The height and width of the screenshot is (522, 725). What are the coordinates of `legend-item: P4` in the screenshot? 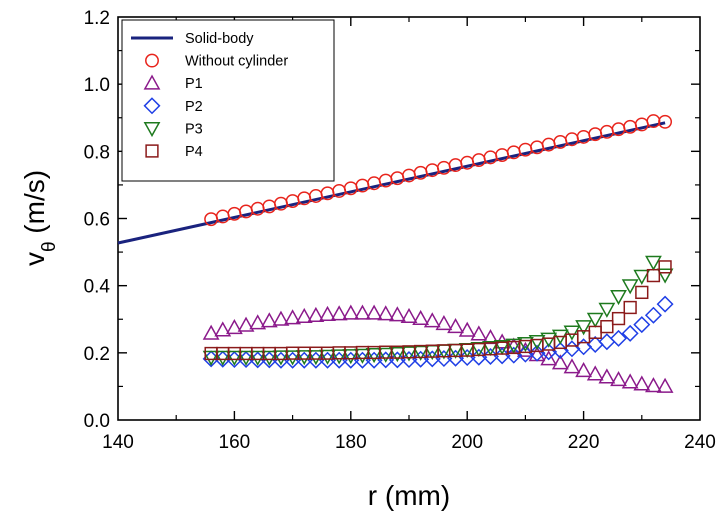 It's located at (174, 152).